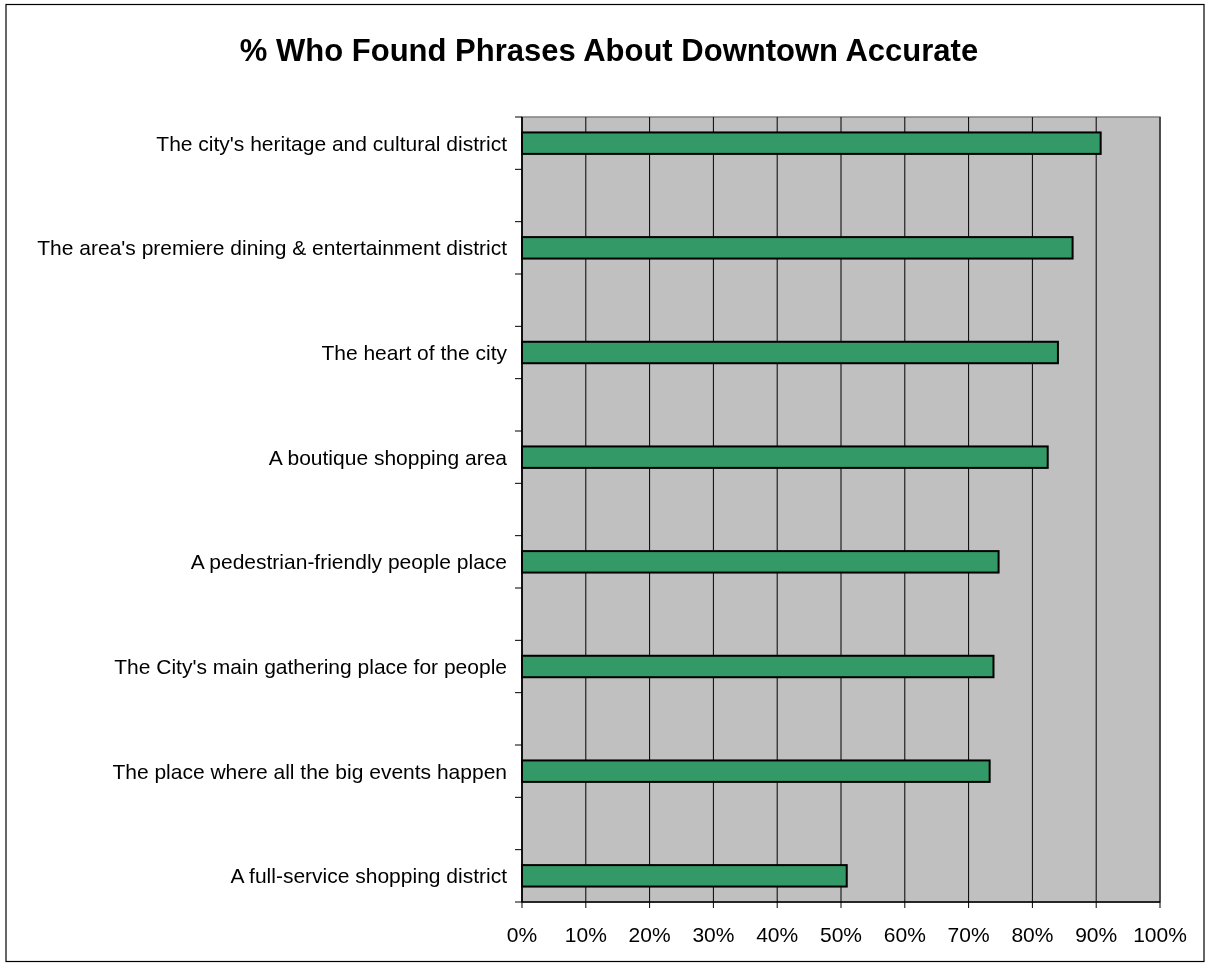 The height and width of the screenshot is (968, 1210). What do you see at coordinates (348, 562) in the screenshot?
I see `y-tick-label: A pedestrian-friendly people place` at bounding box center [348, 562].